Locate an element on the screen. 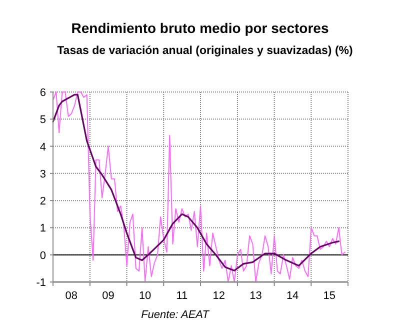 The image size is (400, 325). source-note: Fuente: AEAT is located at coordinates (175, 315).